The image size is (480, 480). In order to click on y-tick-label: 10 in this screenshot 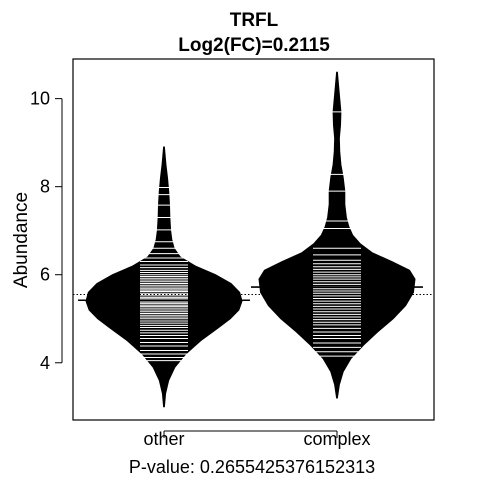, I will do `click(40, 99)`.